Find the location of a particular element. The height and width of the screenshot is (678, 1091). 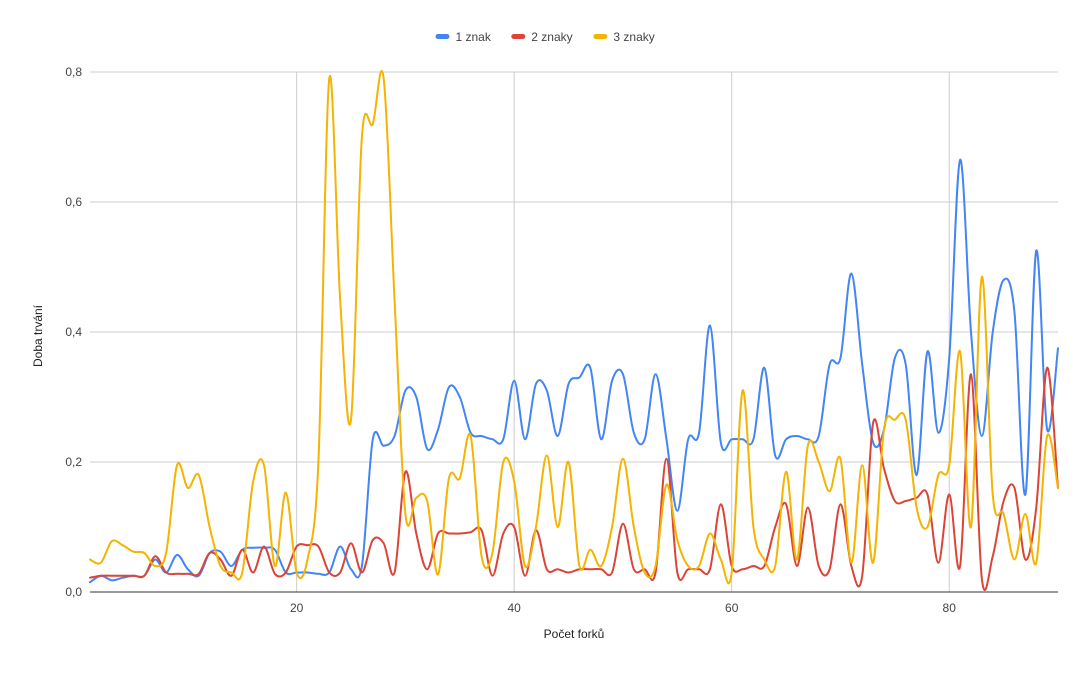

x-axis-title: Počet forků is located at coordinates (574, 634).